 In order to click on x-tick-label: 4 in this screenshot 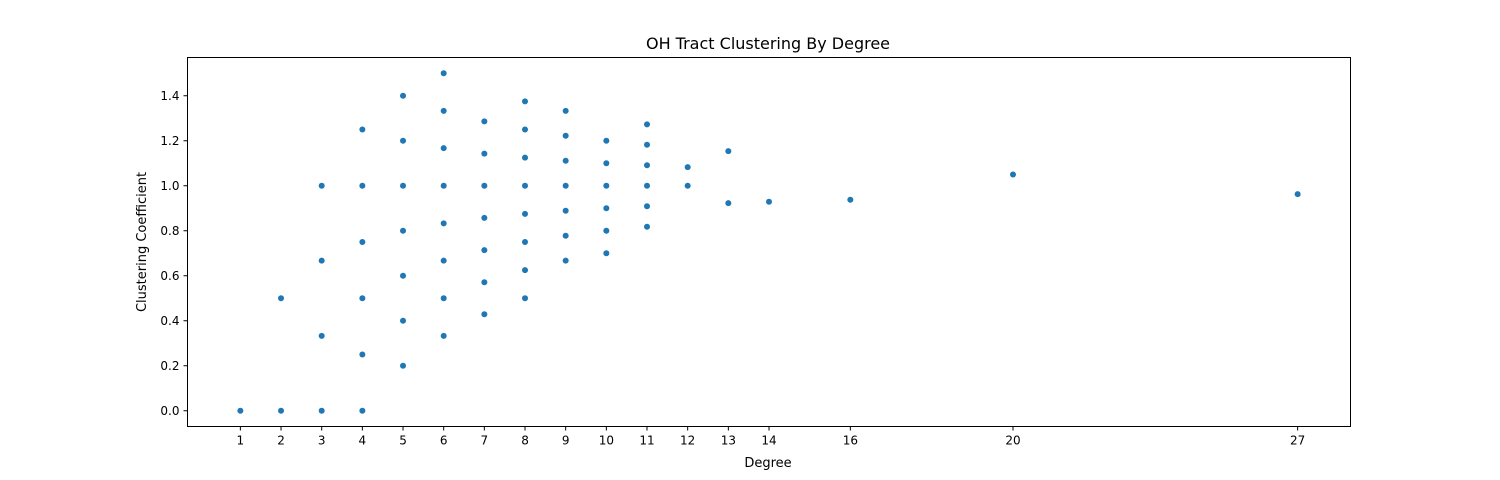, I will do `click(363, 441)`.